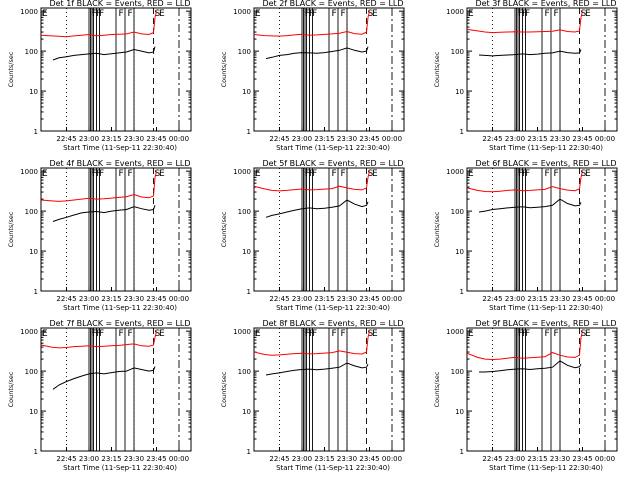 The height and width of the screenshot is (480, 640). What do you see at coordinates (545, 323) in the screenshot?
I see `panel-title: Det 9f BLACK = Events, RED = LLD` at bounding box center [545, 323].